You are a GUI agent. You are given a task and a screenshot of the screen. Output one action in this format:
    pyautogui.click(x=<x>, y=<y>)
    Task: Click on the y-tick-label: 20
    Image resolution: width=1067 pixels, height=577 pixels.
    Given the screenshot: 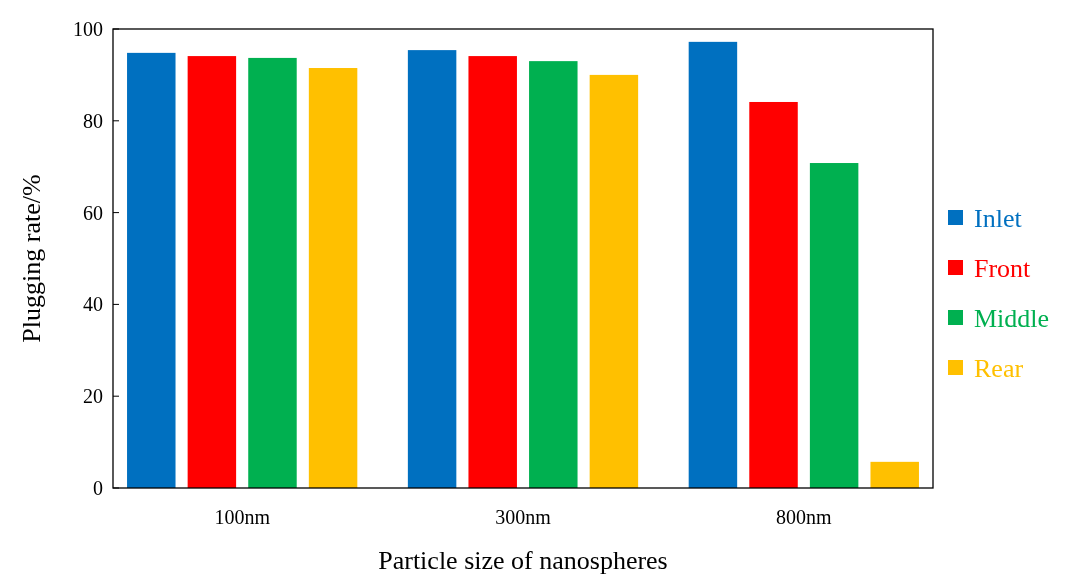 What is the action you would take?
    pyautogui.click(x=93, y=396)
    